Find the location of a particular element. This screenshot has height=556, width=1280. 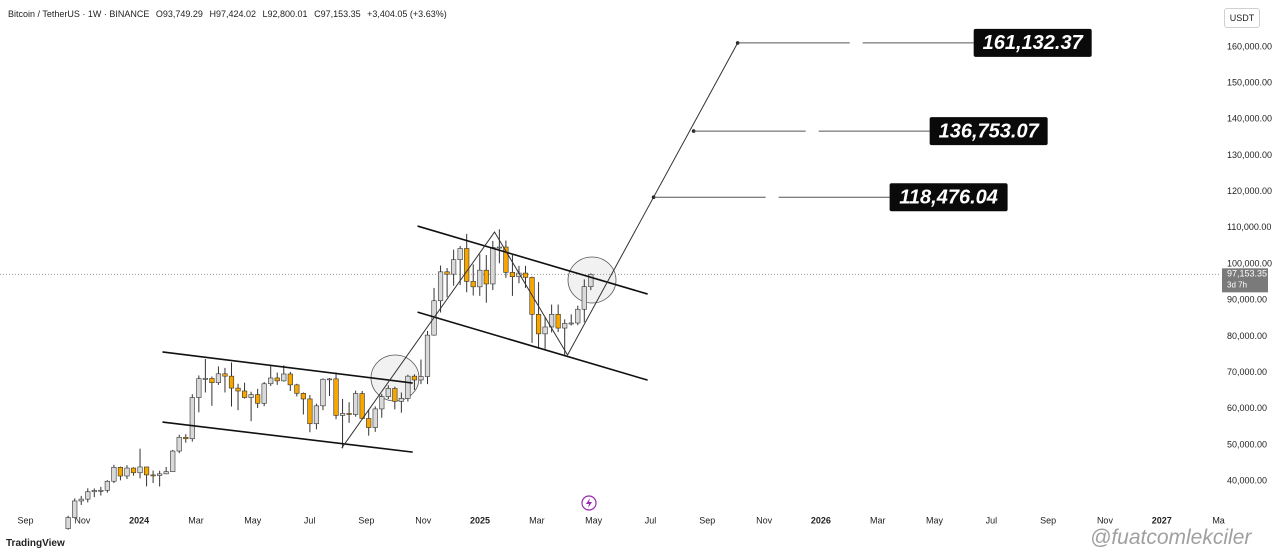

target-label: 161,132.37 is located at coordinates (1033, 43).